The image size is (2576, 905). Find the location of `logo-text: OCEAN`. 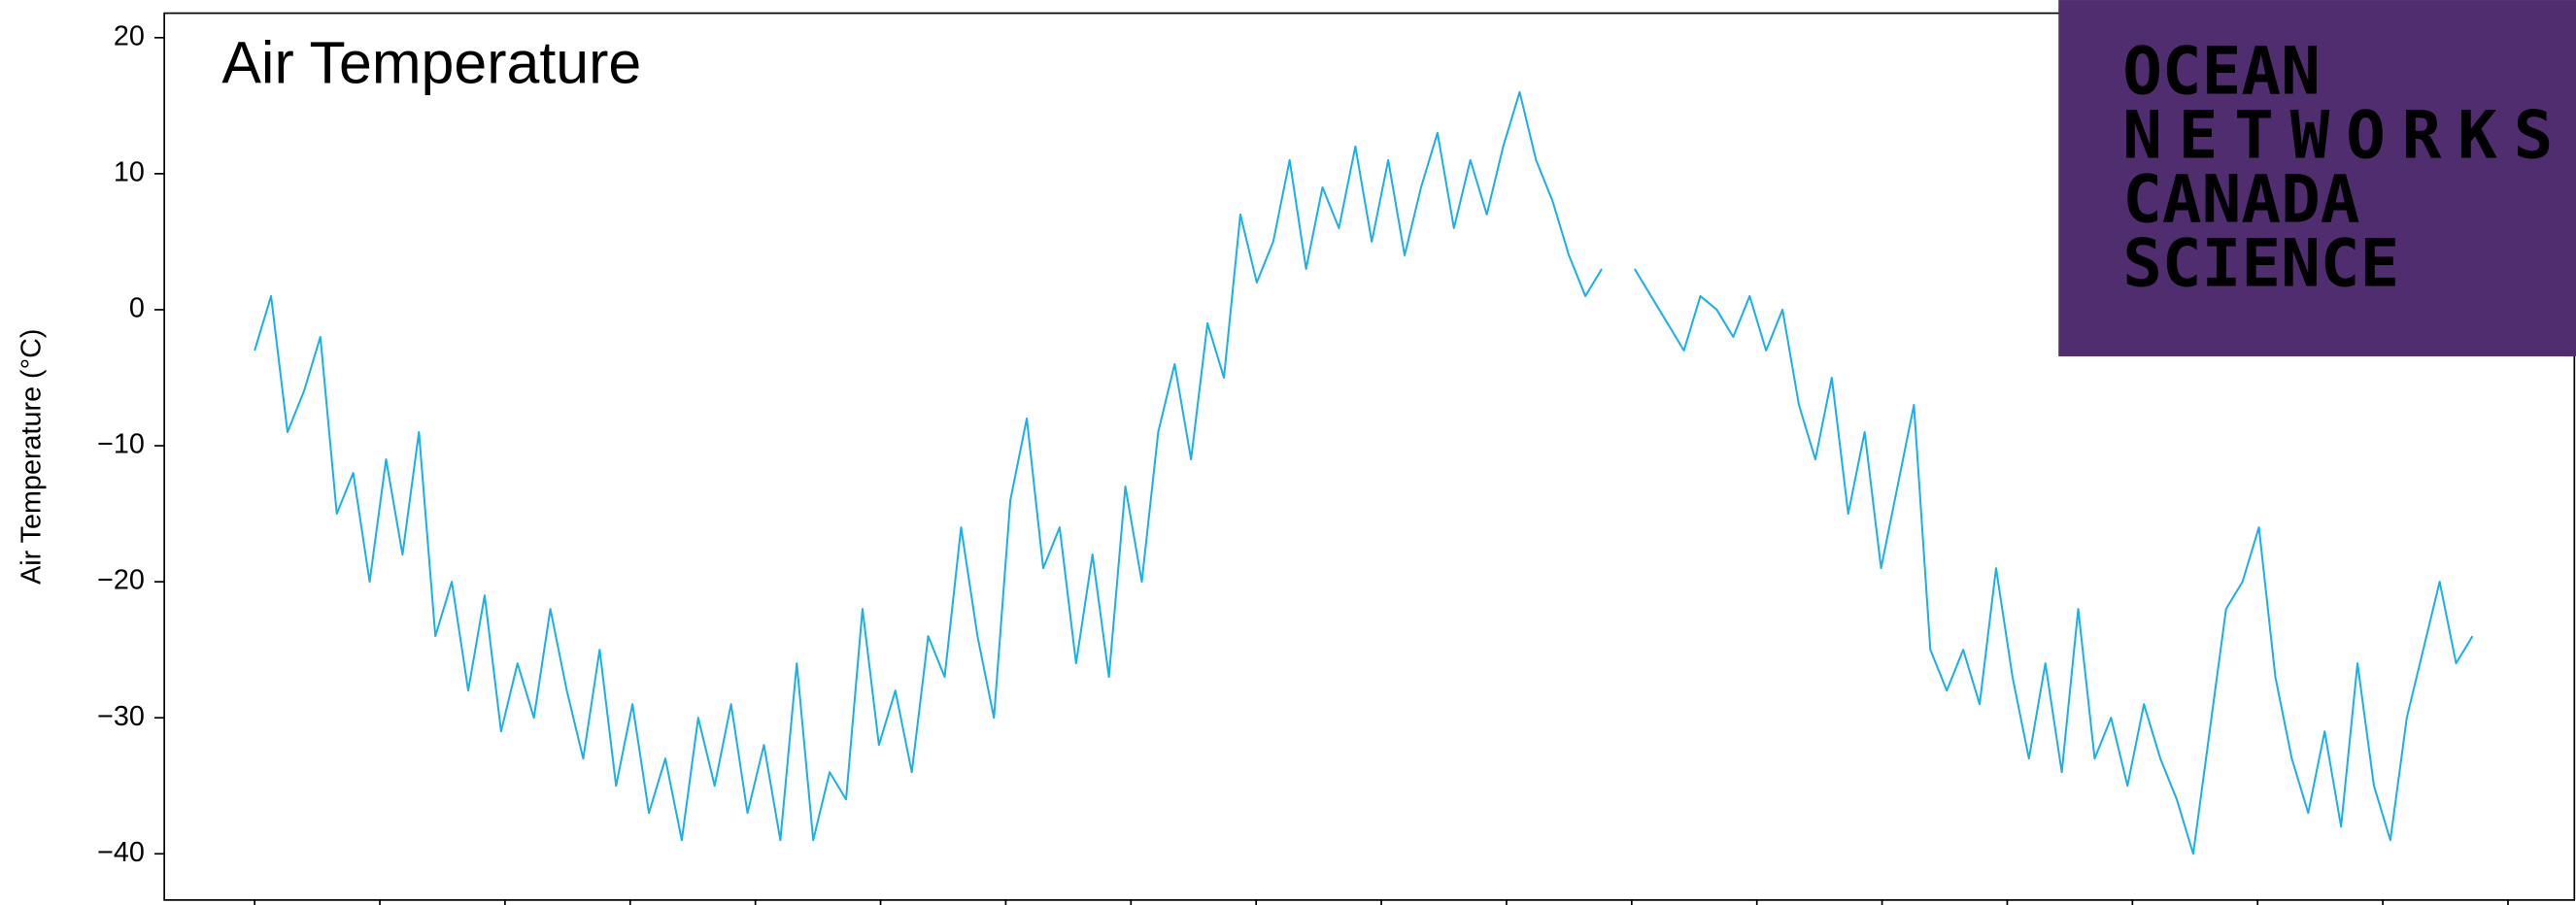

logo-text: OCEAN is located at coordinates (2221, 71).